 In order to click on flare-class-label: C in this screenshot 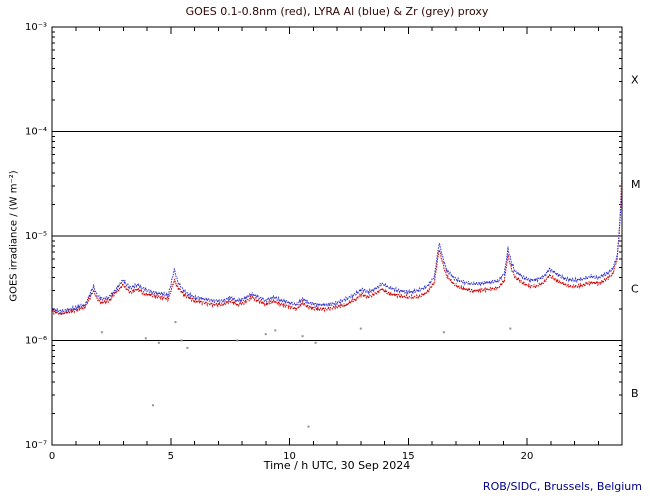, I will do `click(635, 288)`.